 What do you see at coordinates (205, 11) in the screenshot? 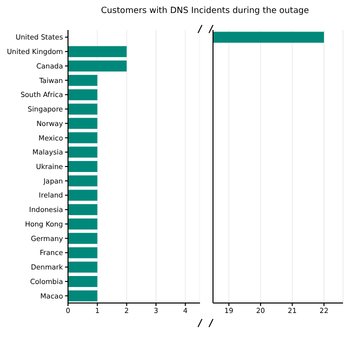
I see `chart-title: Customers with DNS Incidents during the outage` at bounding box center [205, 11].